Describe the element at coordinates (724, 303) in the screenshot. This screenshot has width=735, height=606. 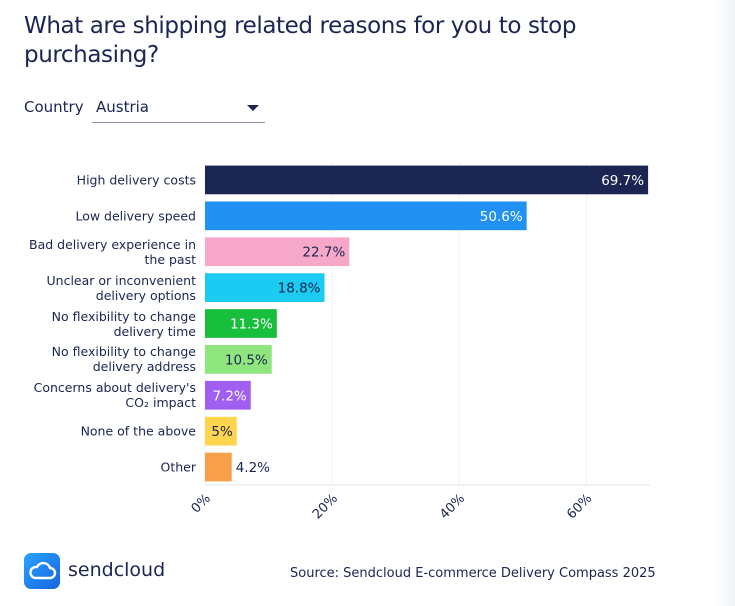
I see `side-strip` at that location.